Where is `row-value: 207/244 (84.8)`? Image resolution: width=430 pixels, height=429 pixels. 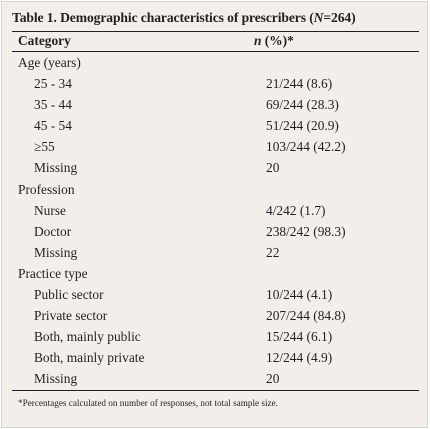 row-value: 207/244 (84.8) is located at coordinates (306, 316).